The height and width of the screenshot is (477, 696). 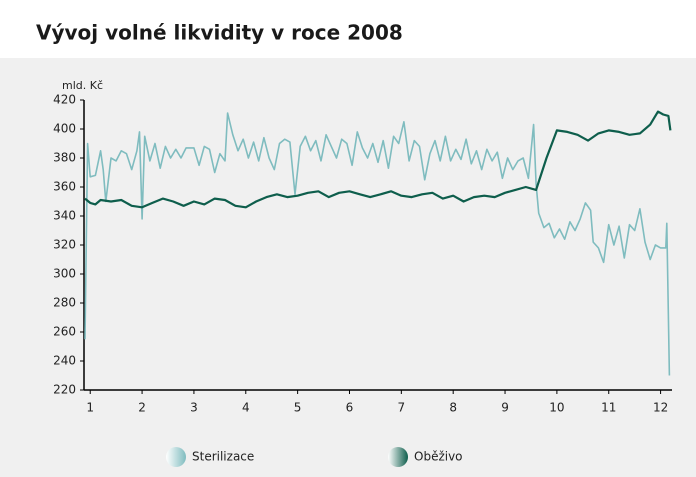 I want to click on y-tick-label: 380, so click(x=64, y=158).